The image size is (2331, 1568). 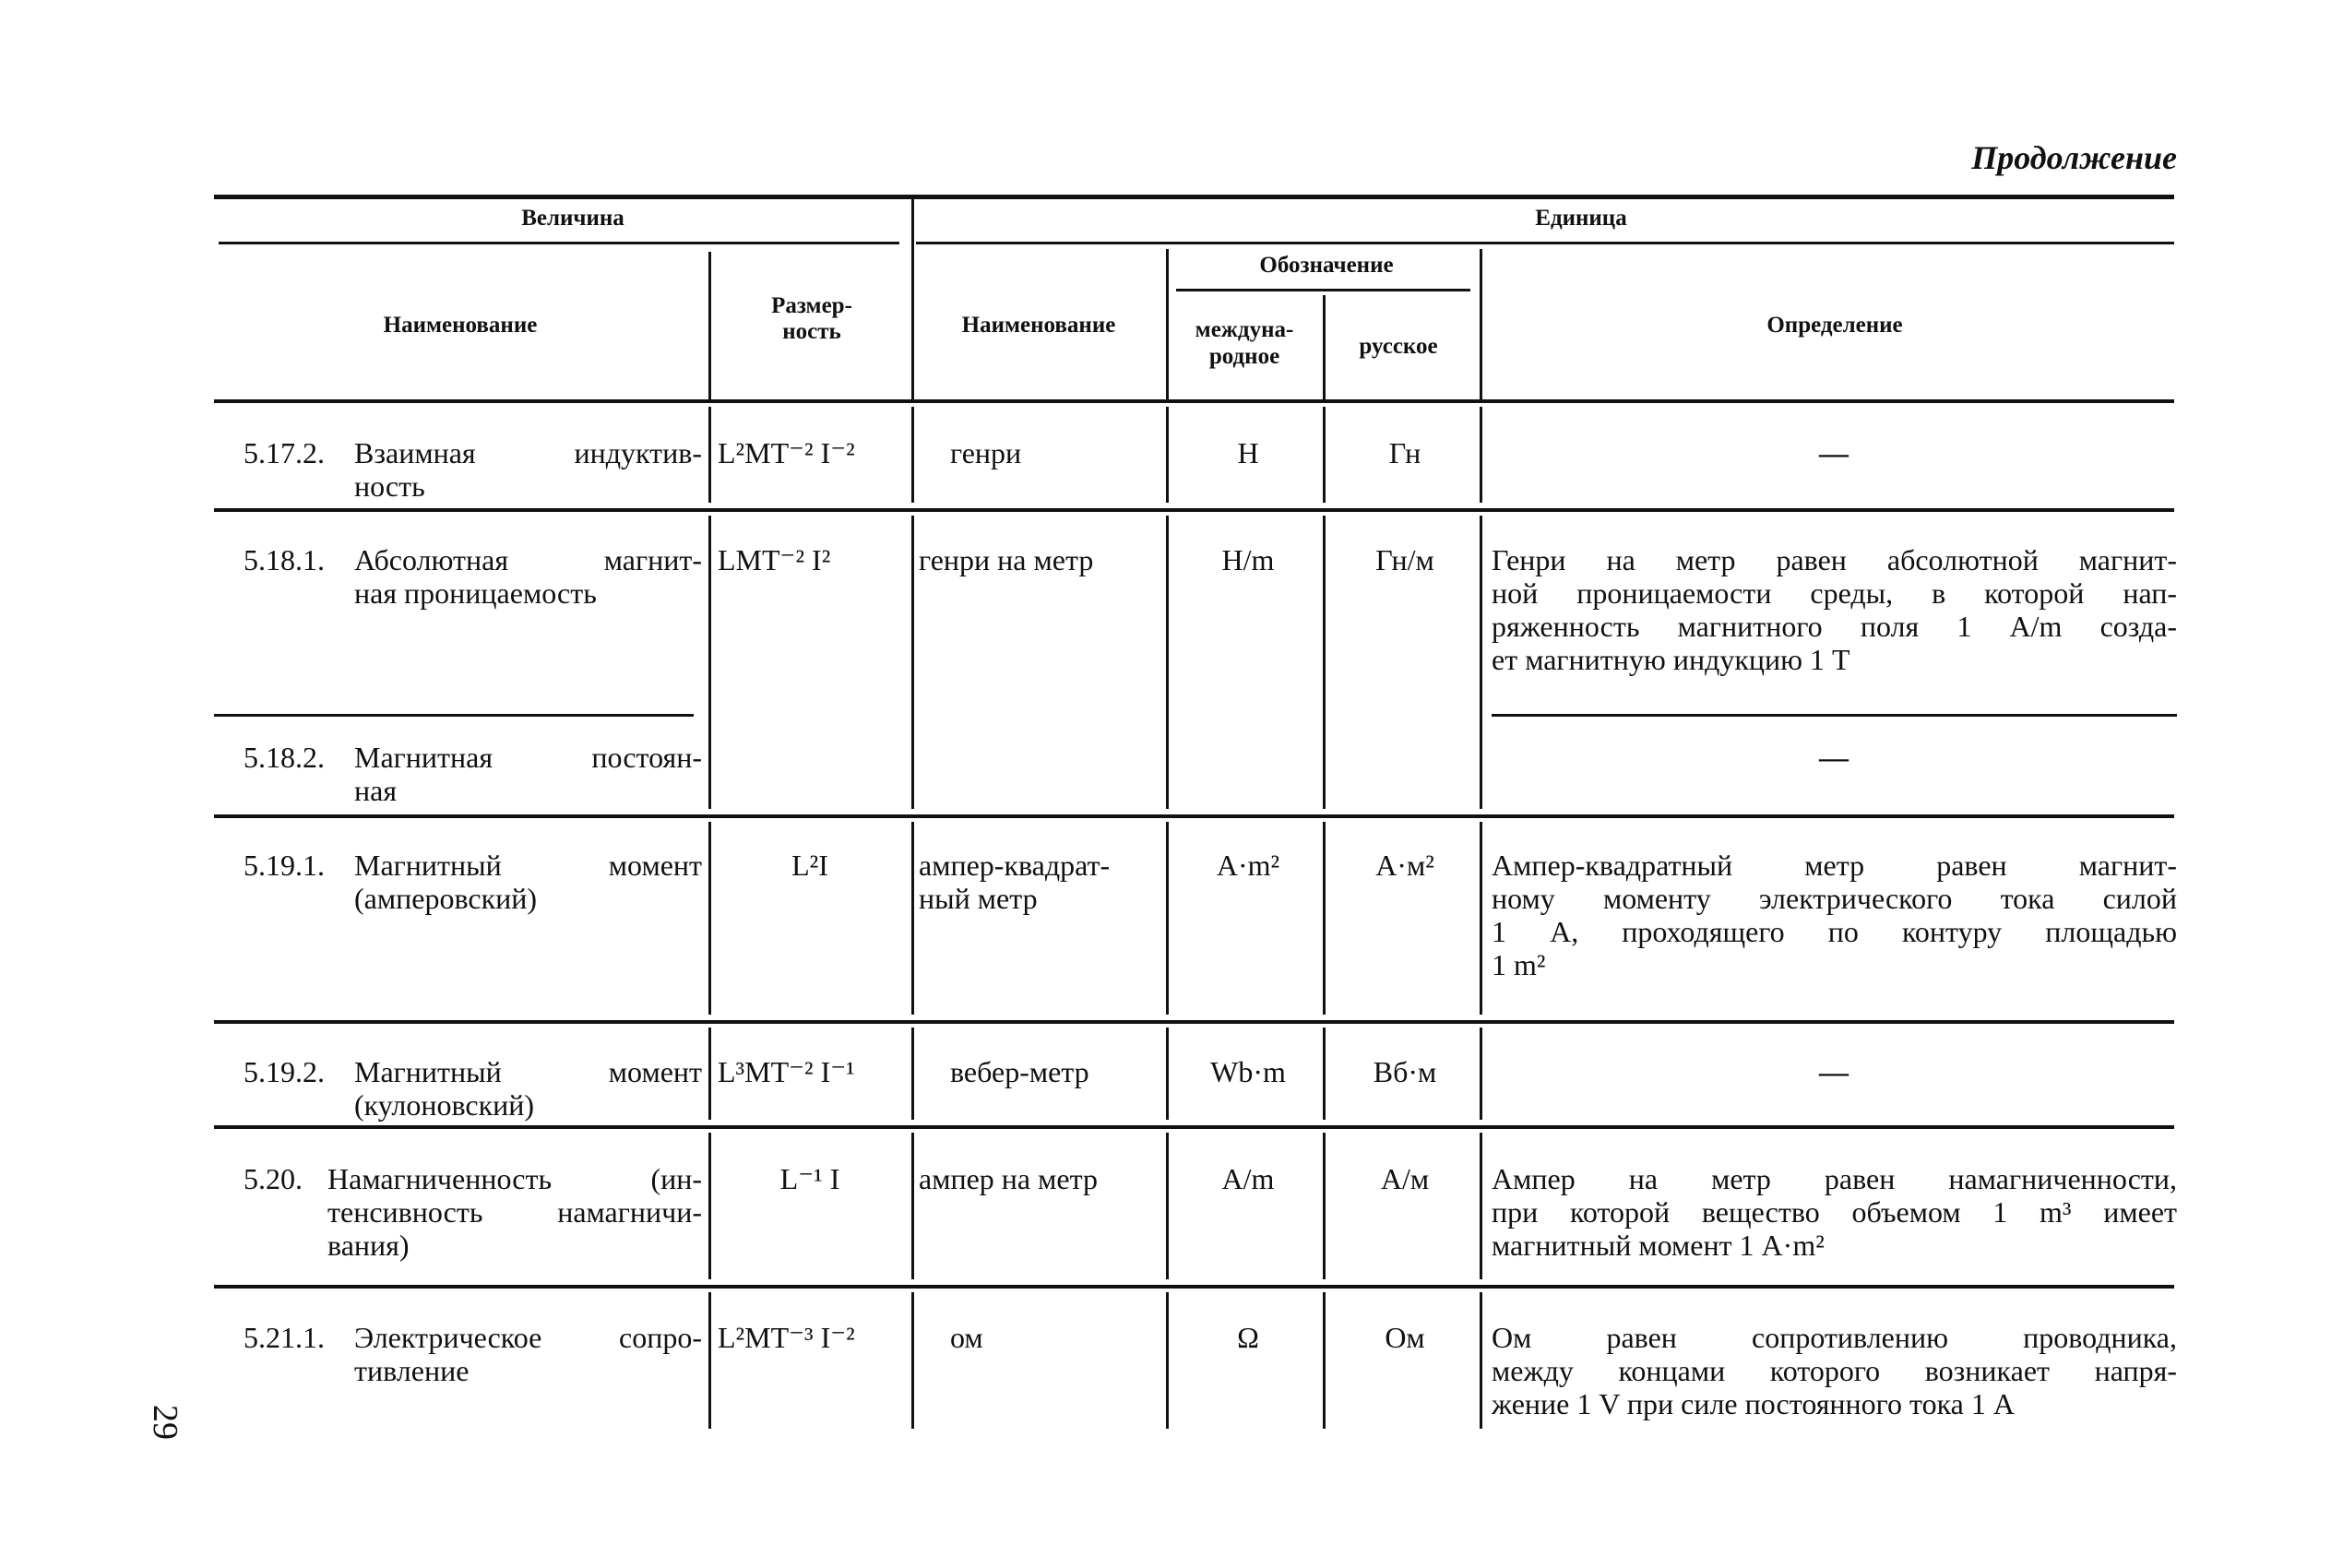 I want to click on symbol-russian: Ом, so click(x=1405, y=1337).